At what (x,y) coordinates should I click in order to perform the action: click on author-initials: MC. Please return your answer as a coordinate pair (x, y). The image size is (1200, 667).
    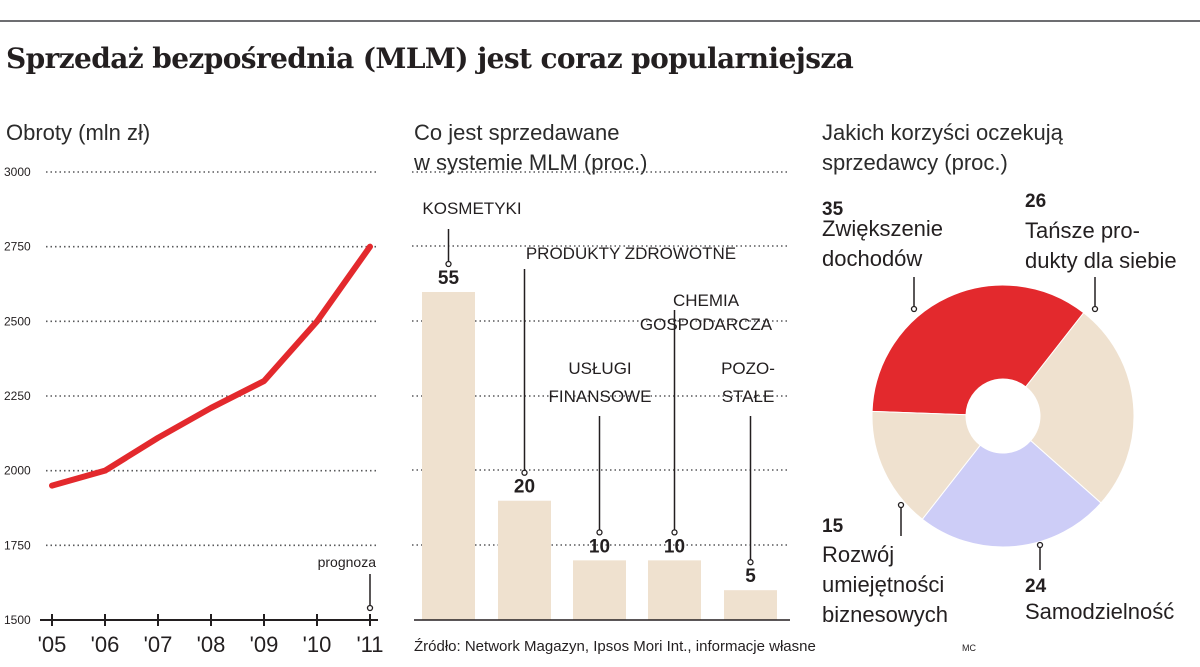
    Looking at the image, I should click on (969, 648).